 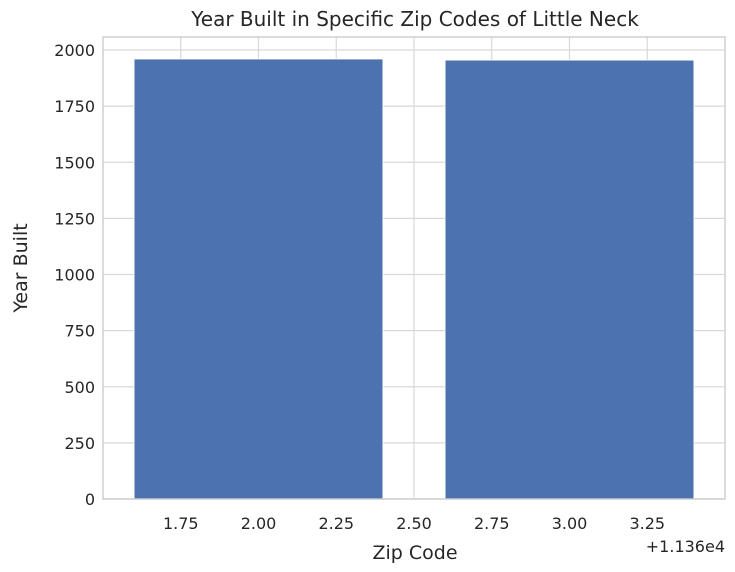 I want to click on y-tick-label: 2000, so click(x=74, y=50).